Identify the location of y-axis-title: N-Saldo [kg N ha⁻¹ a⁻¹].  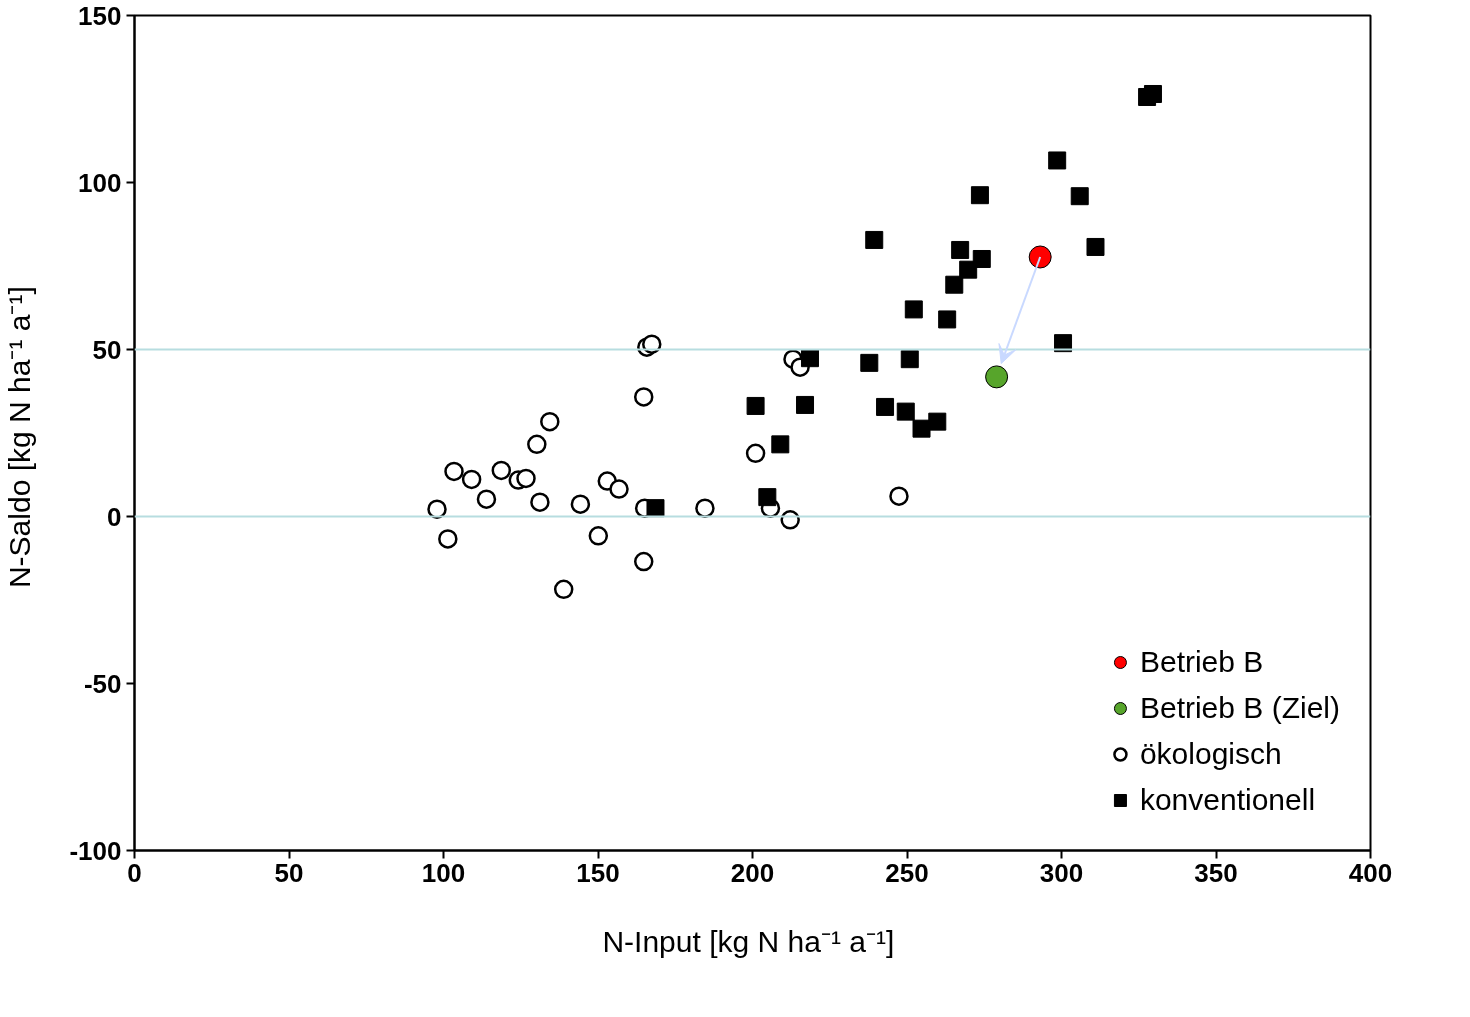
(20, 437).